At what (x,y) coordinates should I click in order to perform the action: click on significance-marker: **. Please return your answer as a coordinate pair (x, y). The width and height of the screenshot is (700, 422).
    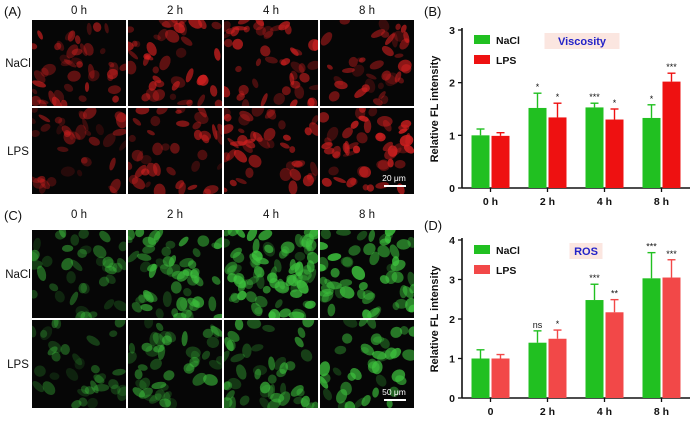
    Looking at the image, I should click on (615, 294).